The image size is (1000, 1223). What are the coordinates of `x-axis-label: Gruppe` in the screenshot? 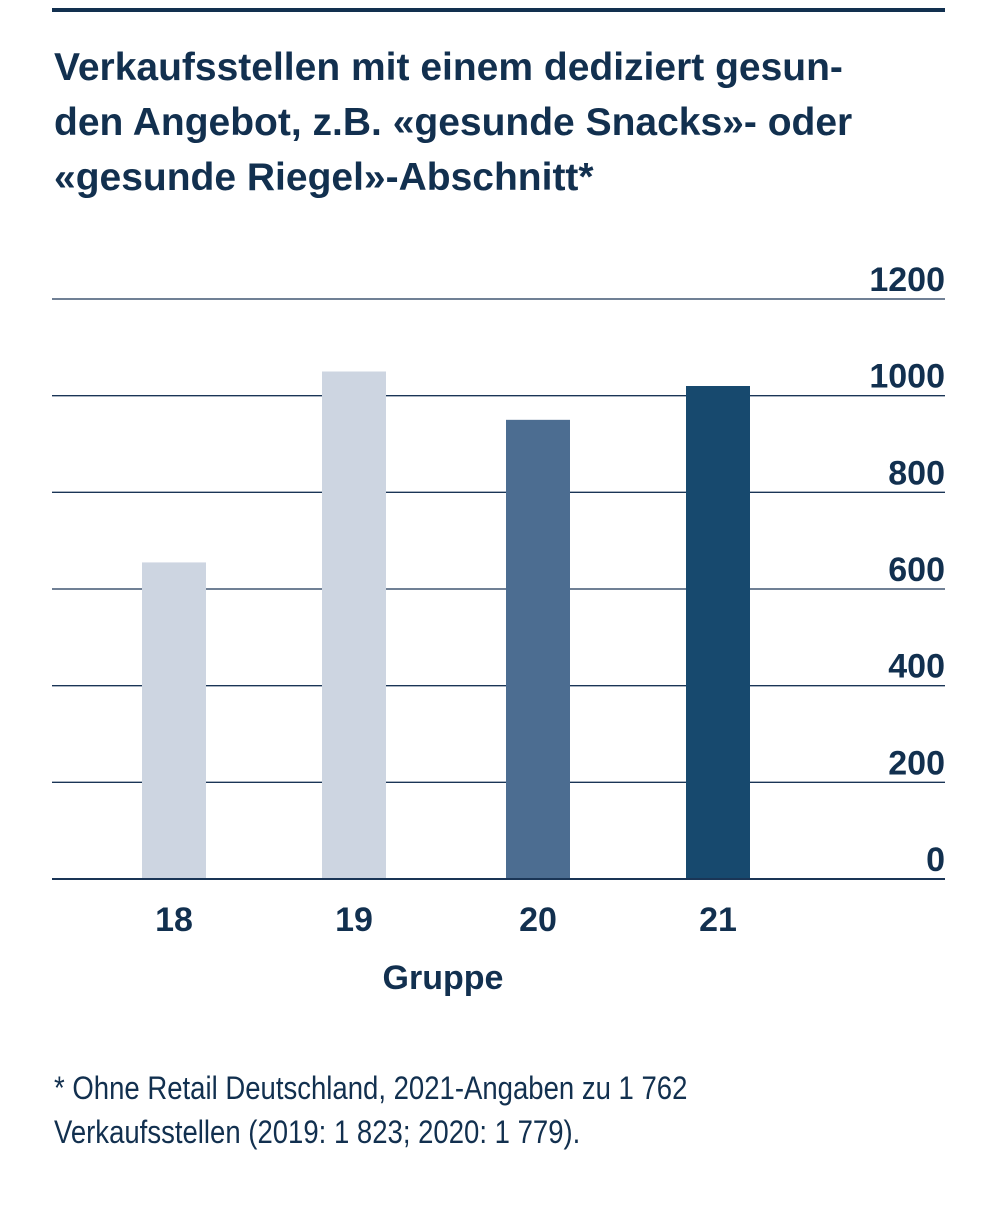 It's located at (443, 978).